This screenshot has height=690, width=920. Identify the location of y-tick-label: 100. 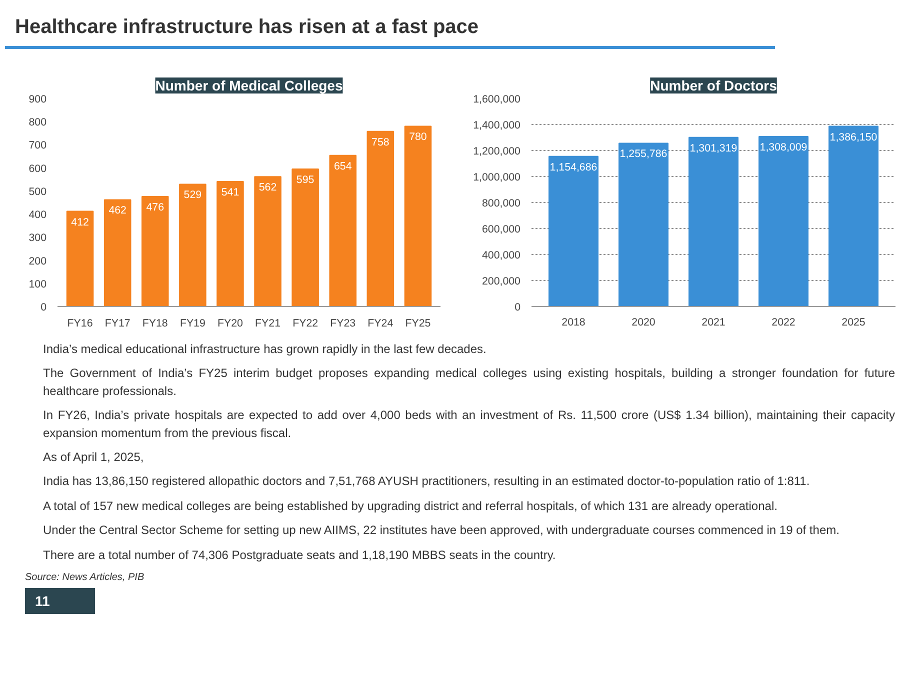
(37, 284).